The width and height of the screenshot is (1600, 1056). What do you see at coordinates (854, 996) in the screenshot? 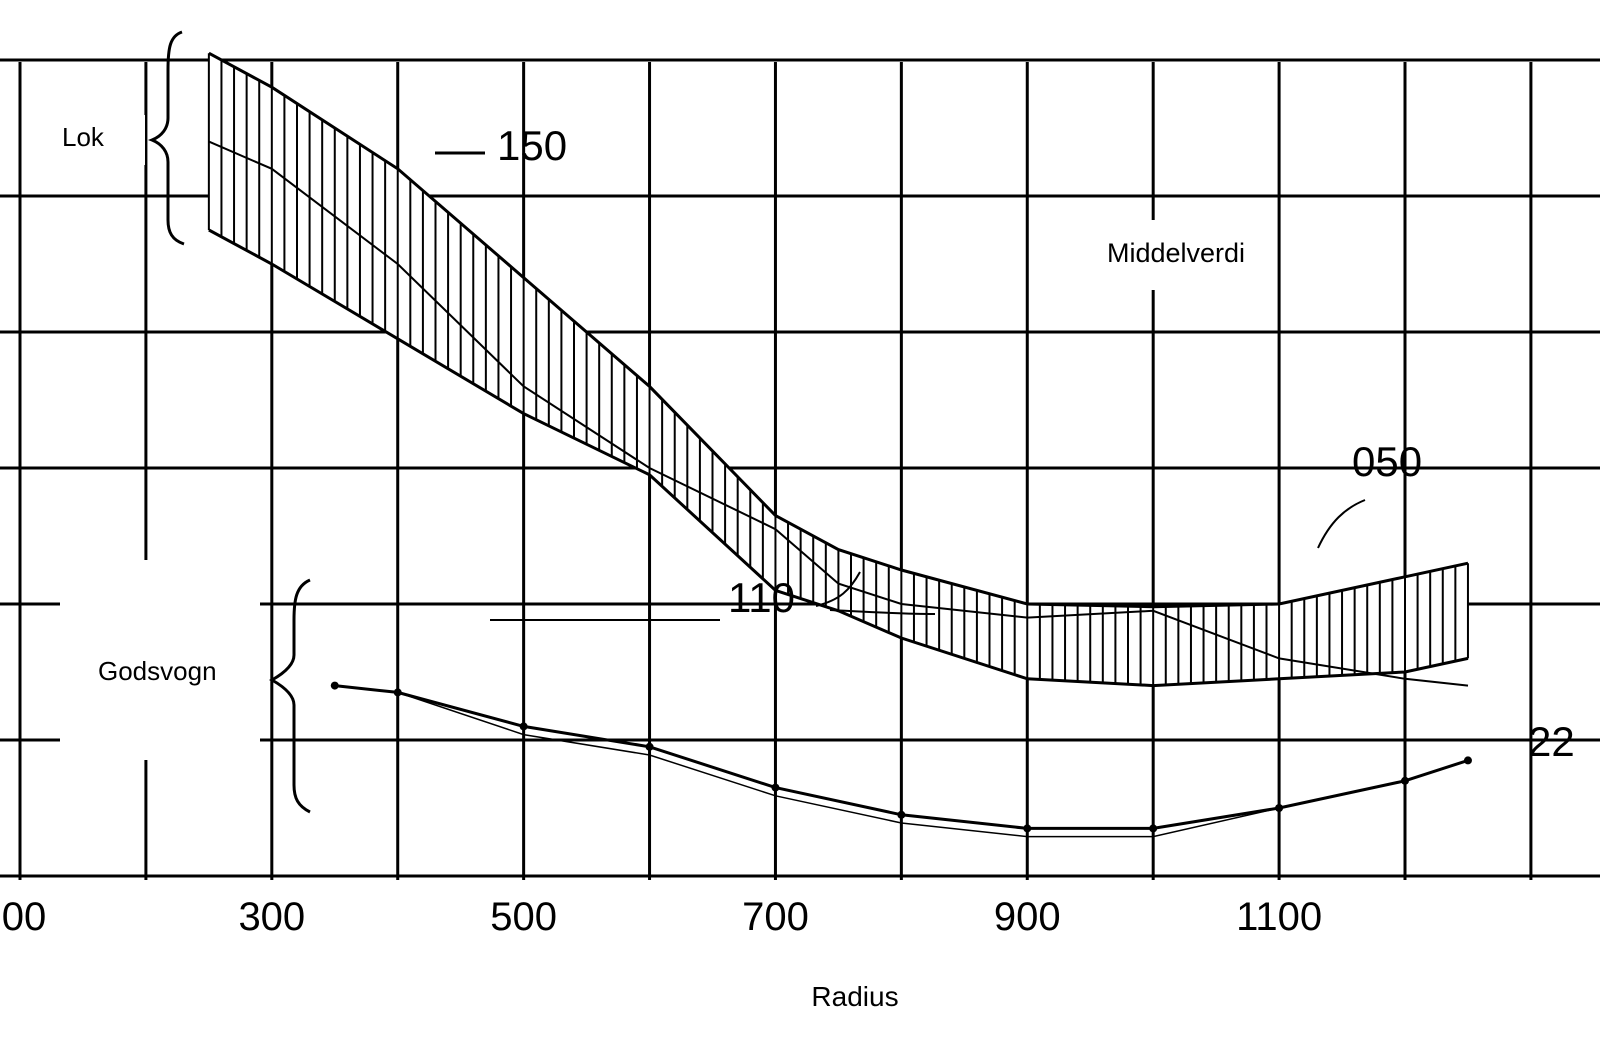
I see `x-axis-title: Radius` at bounding box center [854, 996].